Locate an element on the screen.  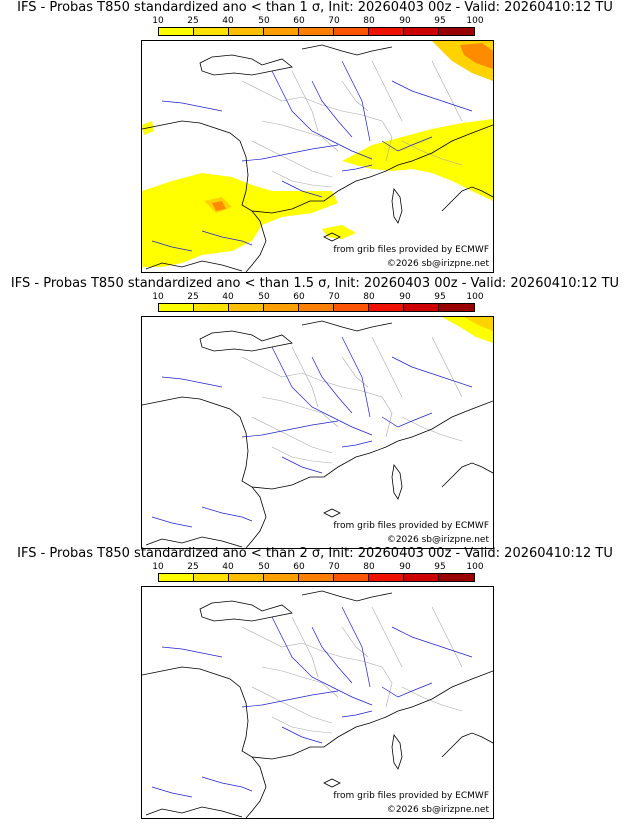
probability-area is located at coordinates (240, 220).